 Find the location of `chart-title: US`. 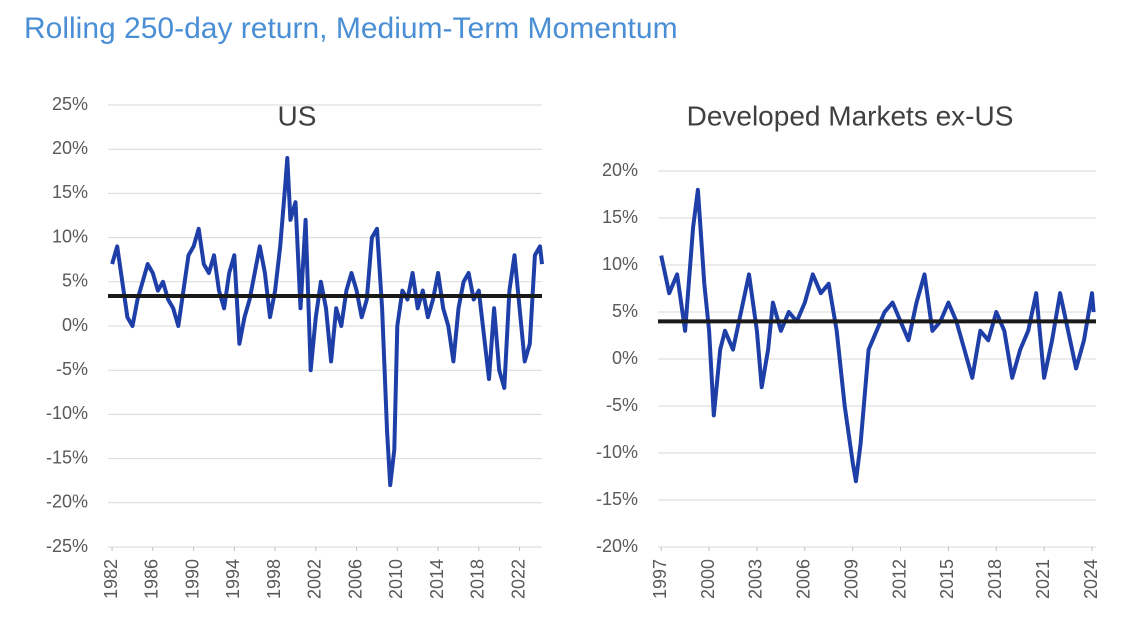

chart-title: US is located at coordinates (297, 115).